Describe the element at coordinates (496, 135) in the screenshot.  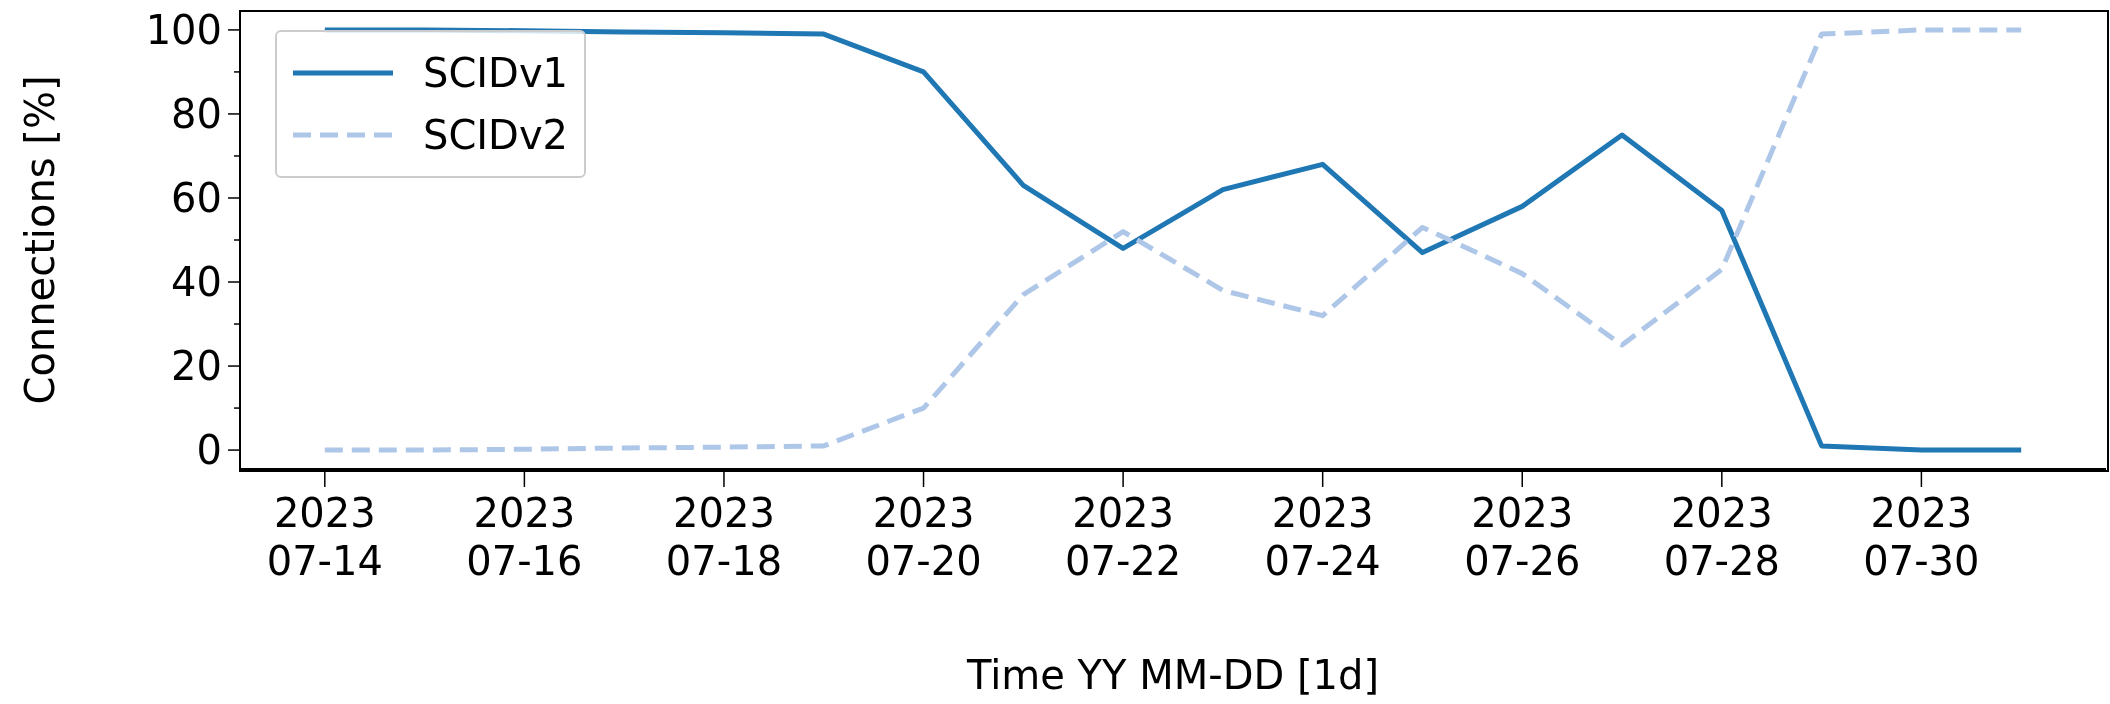
I see `legend-label: SCIDv2` at that location.